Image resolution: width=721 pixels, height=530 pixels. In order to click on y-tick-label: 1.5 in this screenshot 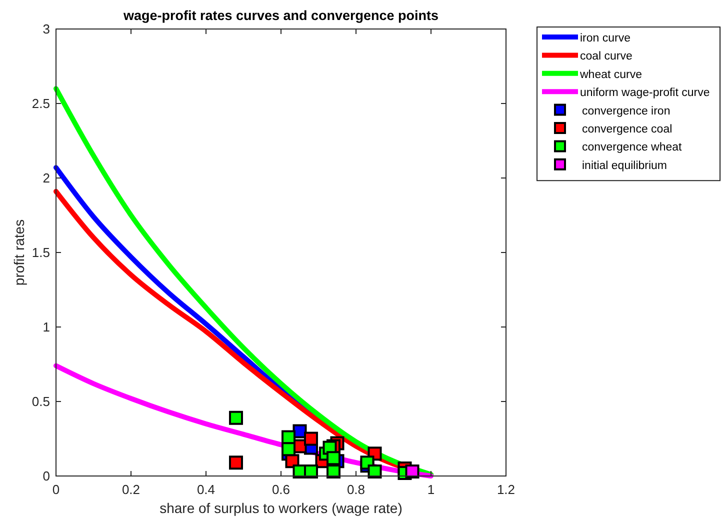, I will do `click(41, 252)`.